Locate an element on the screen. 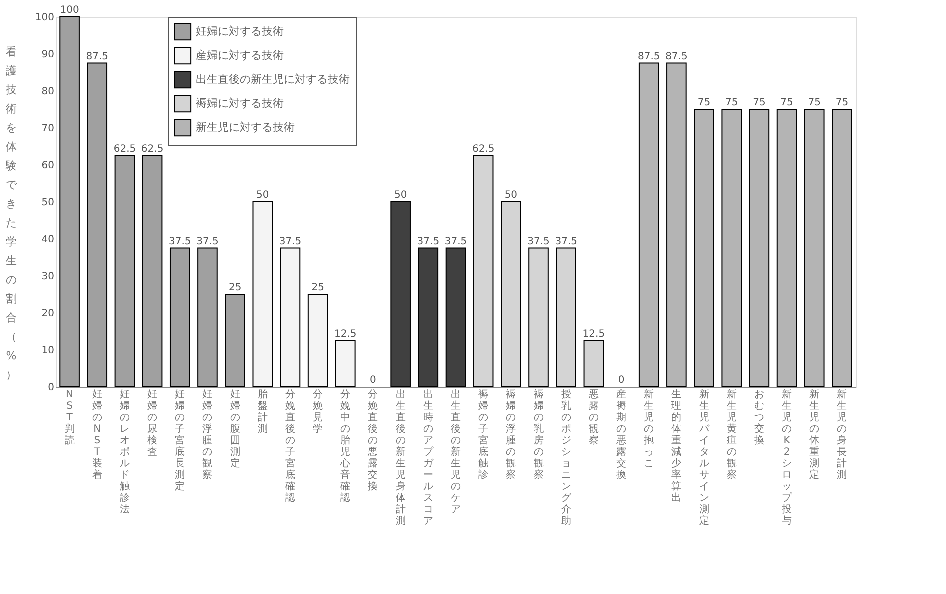 The image size is (946, 594). category-label: 分娩直後の子宮底確認 is located at coordinates (290, 447).